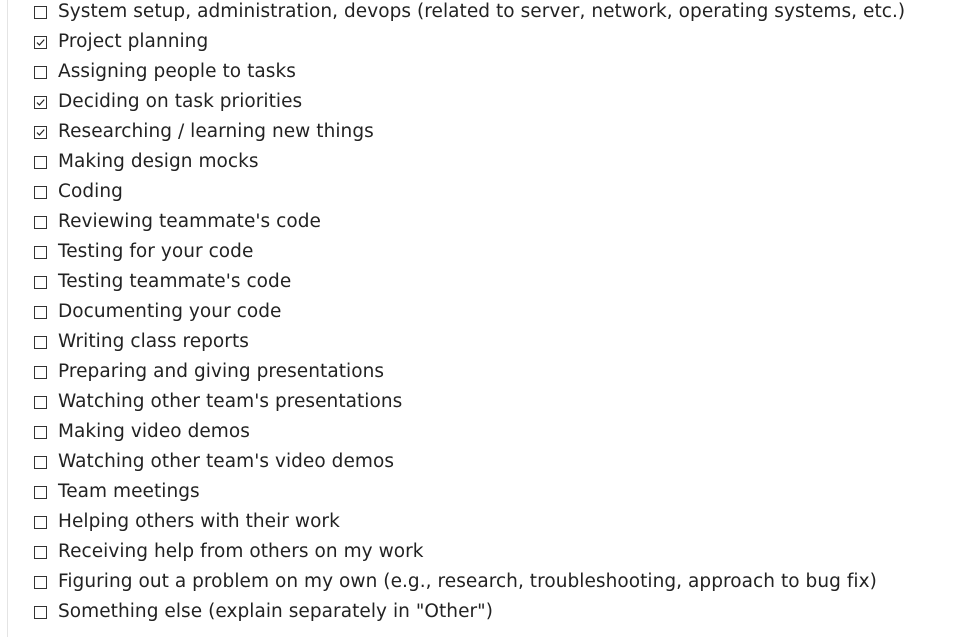  I want to click on checklist-item-label: Watching other team's video demos, so click(226, 461).